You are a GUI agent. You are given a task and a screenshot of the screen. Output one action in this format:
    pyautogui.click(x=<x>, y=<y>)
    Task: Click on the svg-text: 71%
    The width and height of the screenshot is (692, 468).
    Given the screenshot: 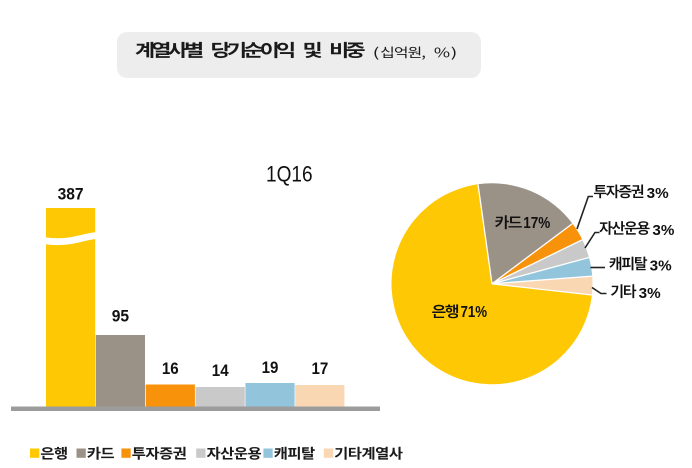 What is the action you would take?
    pyautogui.click(x=474, y=312)
    